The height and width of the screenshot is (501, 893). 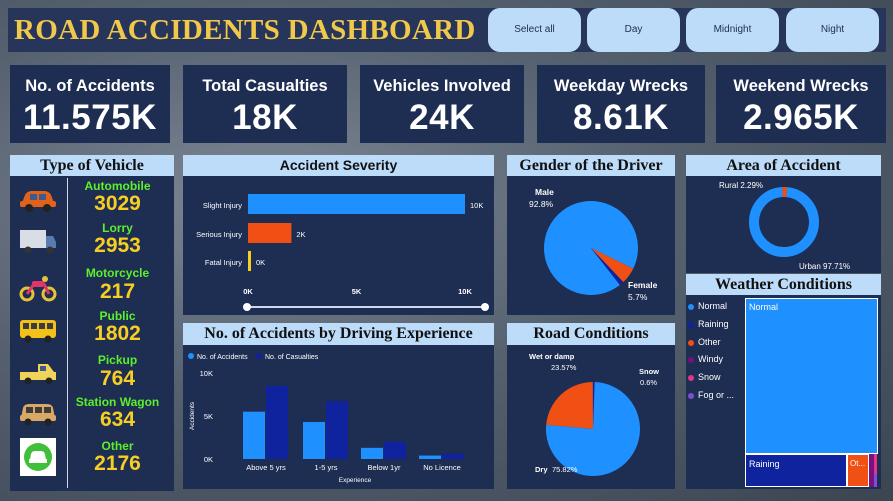 What do you see at coordinates (648, 382) in the screenshot?
I see `road-value-snow: 0.6%` at bounding box center [648, 382].